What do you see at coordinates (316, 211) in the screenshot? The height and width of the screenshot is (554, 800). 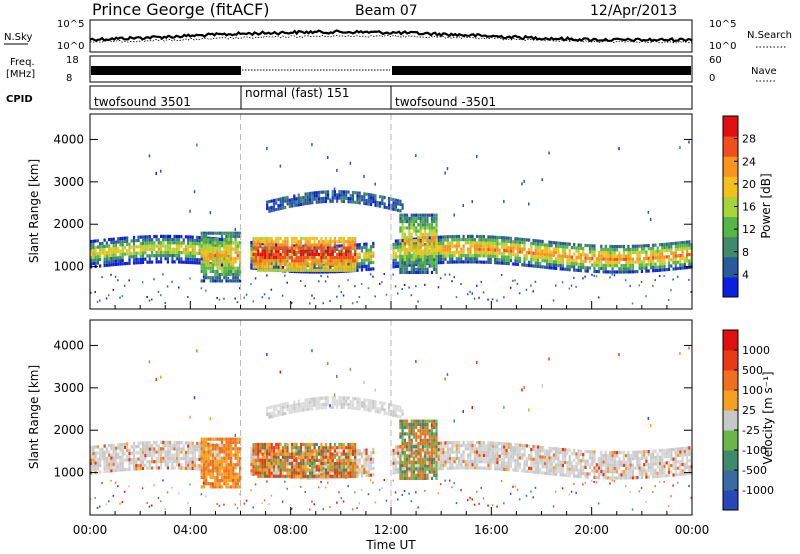 I see `power-mode-boundaries` at bounding box center [316, 211].